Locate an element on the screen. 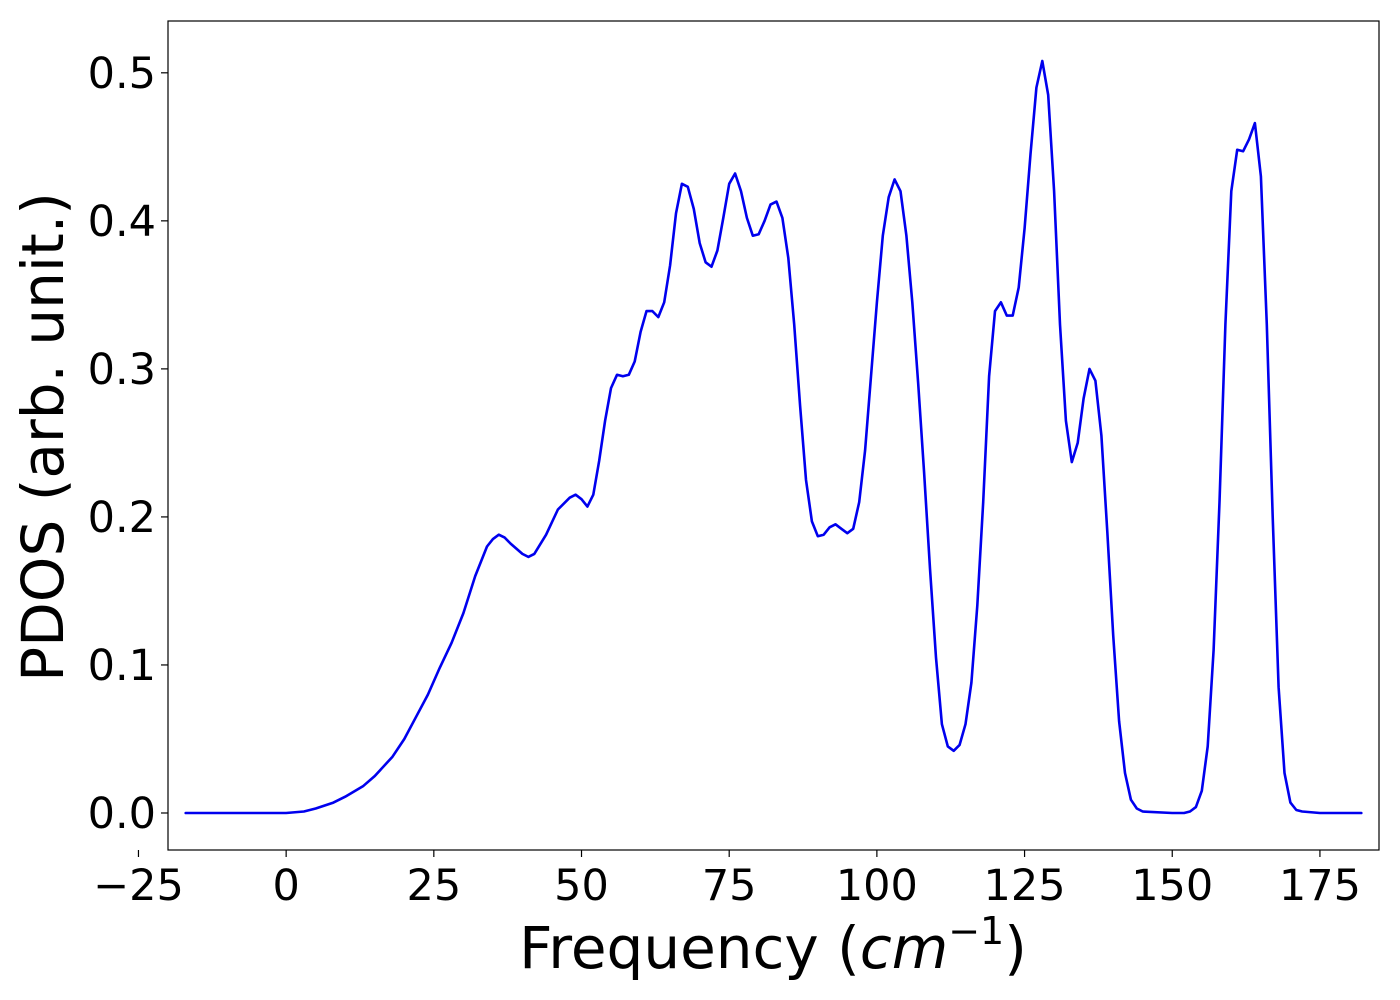  y-axis-ticks: 0.0 0.1 0.2 0.3 0.4 0.5 is located at coordinates (128, 444).